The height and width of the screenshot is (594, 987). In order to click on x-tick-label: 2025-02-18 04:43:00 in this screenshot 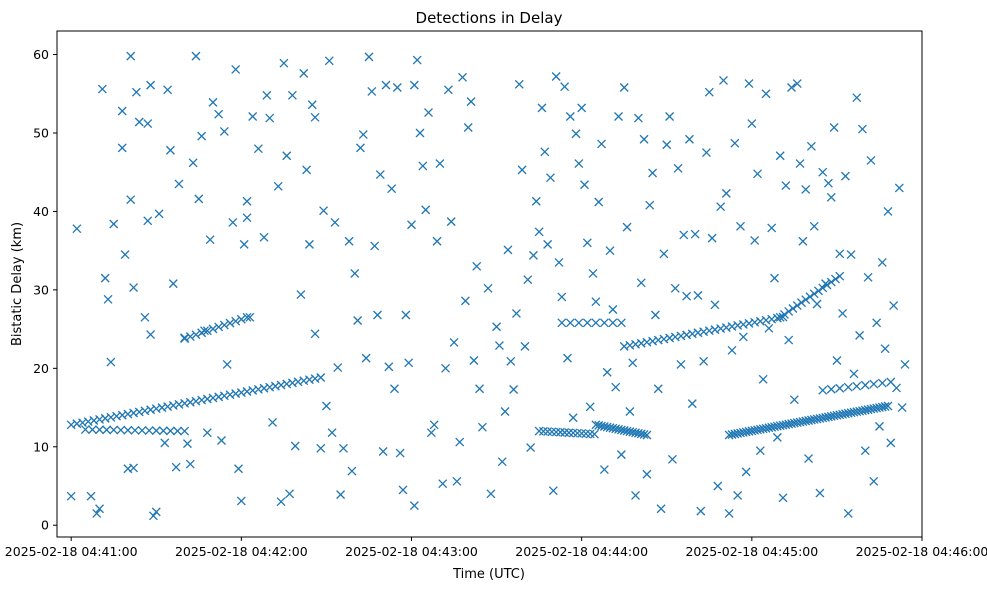, I will do `click(411, 551)`.